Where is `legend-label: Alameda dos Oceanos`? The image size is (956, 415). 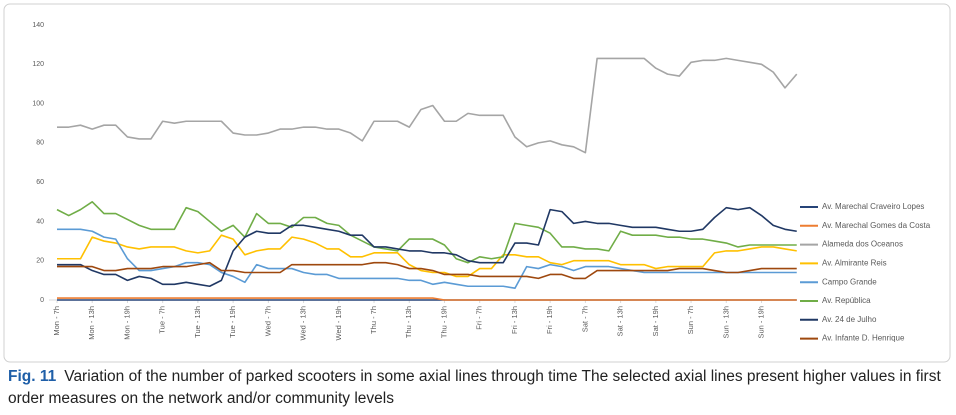
legend-label: Alameda dos Oceanos is located at coordinates (862, 244).